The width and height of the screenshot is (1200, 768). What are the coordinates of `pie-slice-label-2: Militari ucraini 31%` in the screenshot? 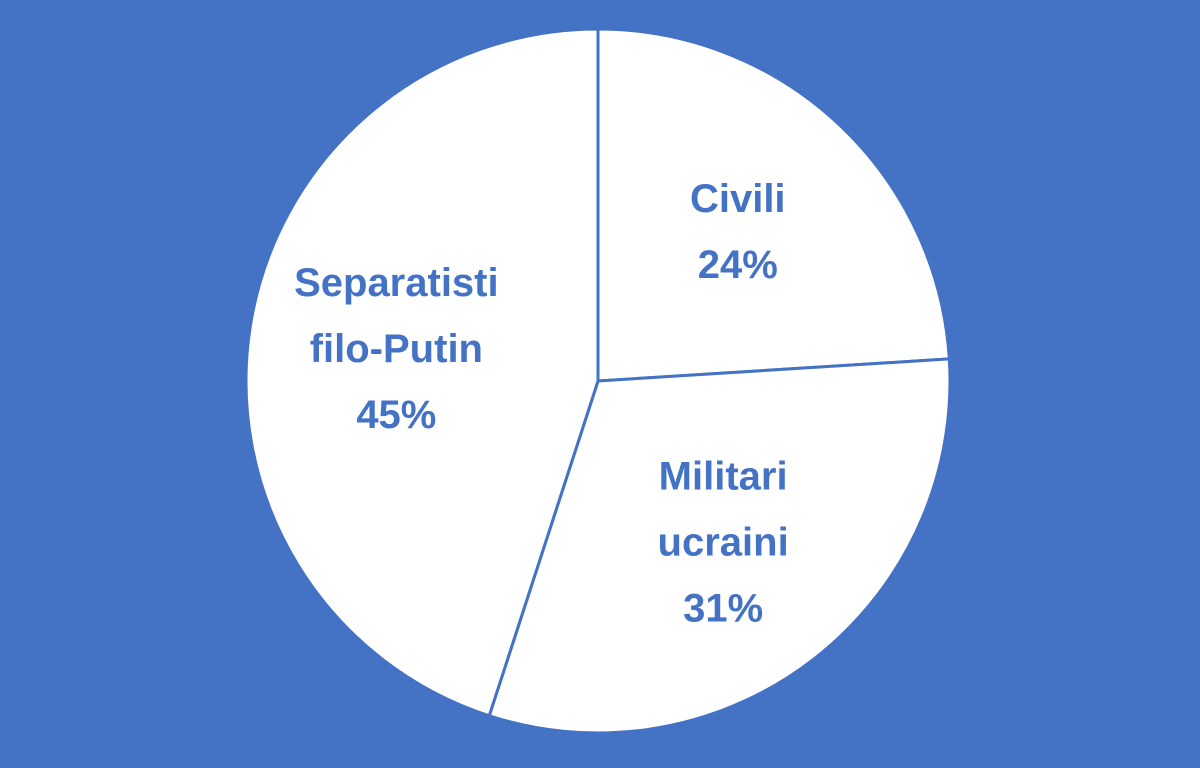 It's located at (723, 542).